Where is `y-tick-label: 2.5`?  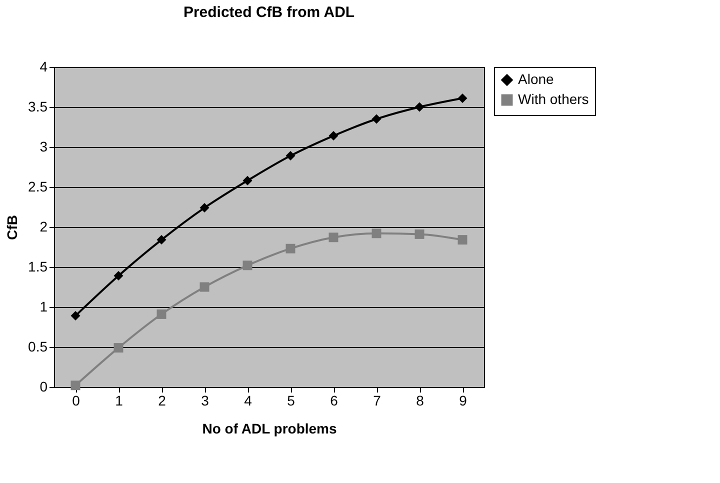 y-tick-label: 2.5 is located at coordinates (38, 186).